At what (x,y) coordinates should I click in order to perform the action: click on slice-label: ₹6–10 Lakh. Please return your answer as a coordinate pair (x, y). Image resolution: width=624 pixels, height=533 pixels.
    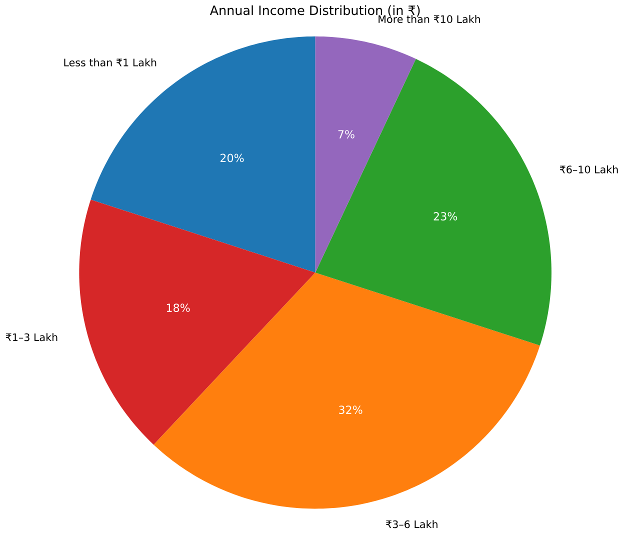
    Looking at the image, I should click on (589, 169).